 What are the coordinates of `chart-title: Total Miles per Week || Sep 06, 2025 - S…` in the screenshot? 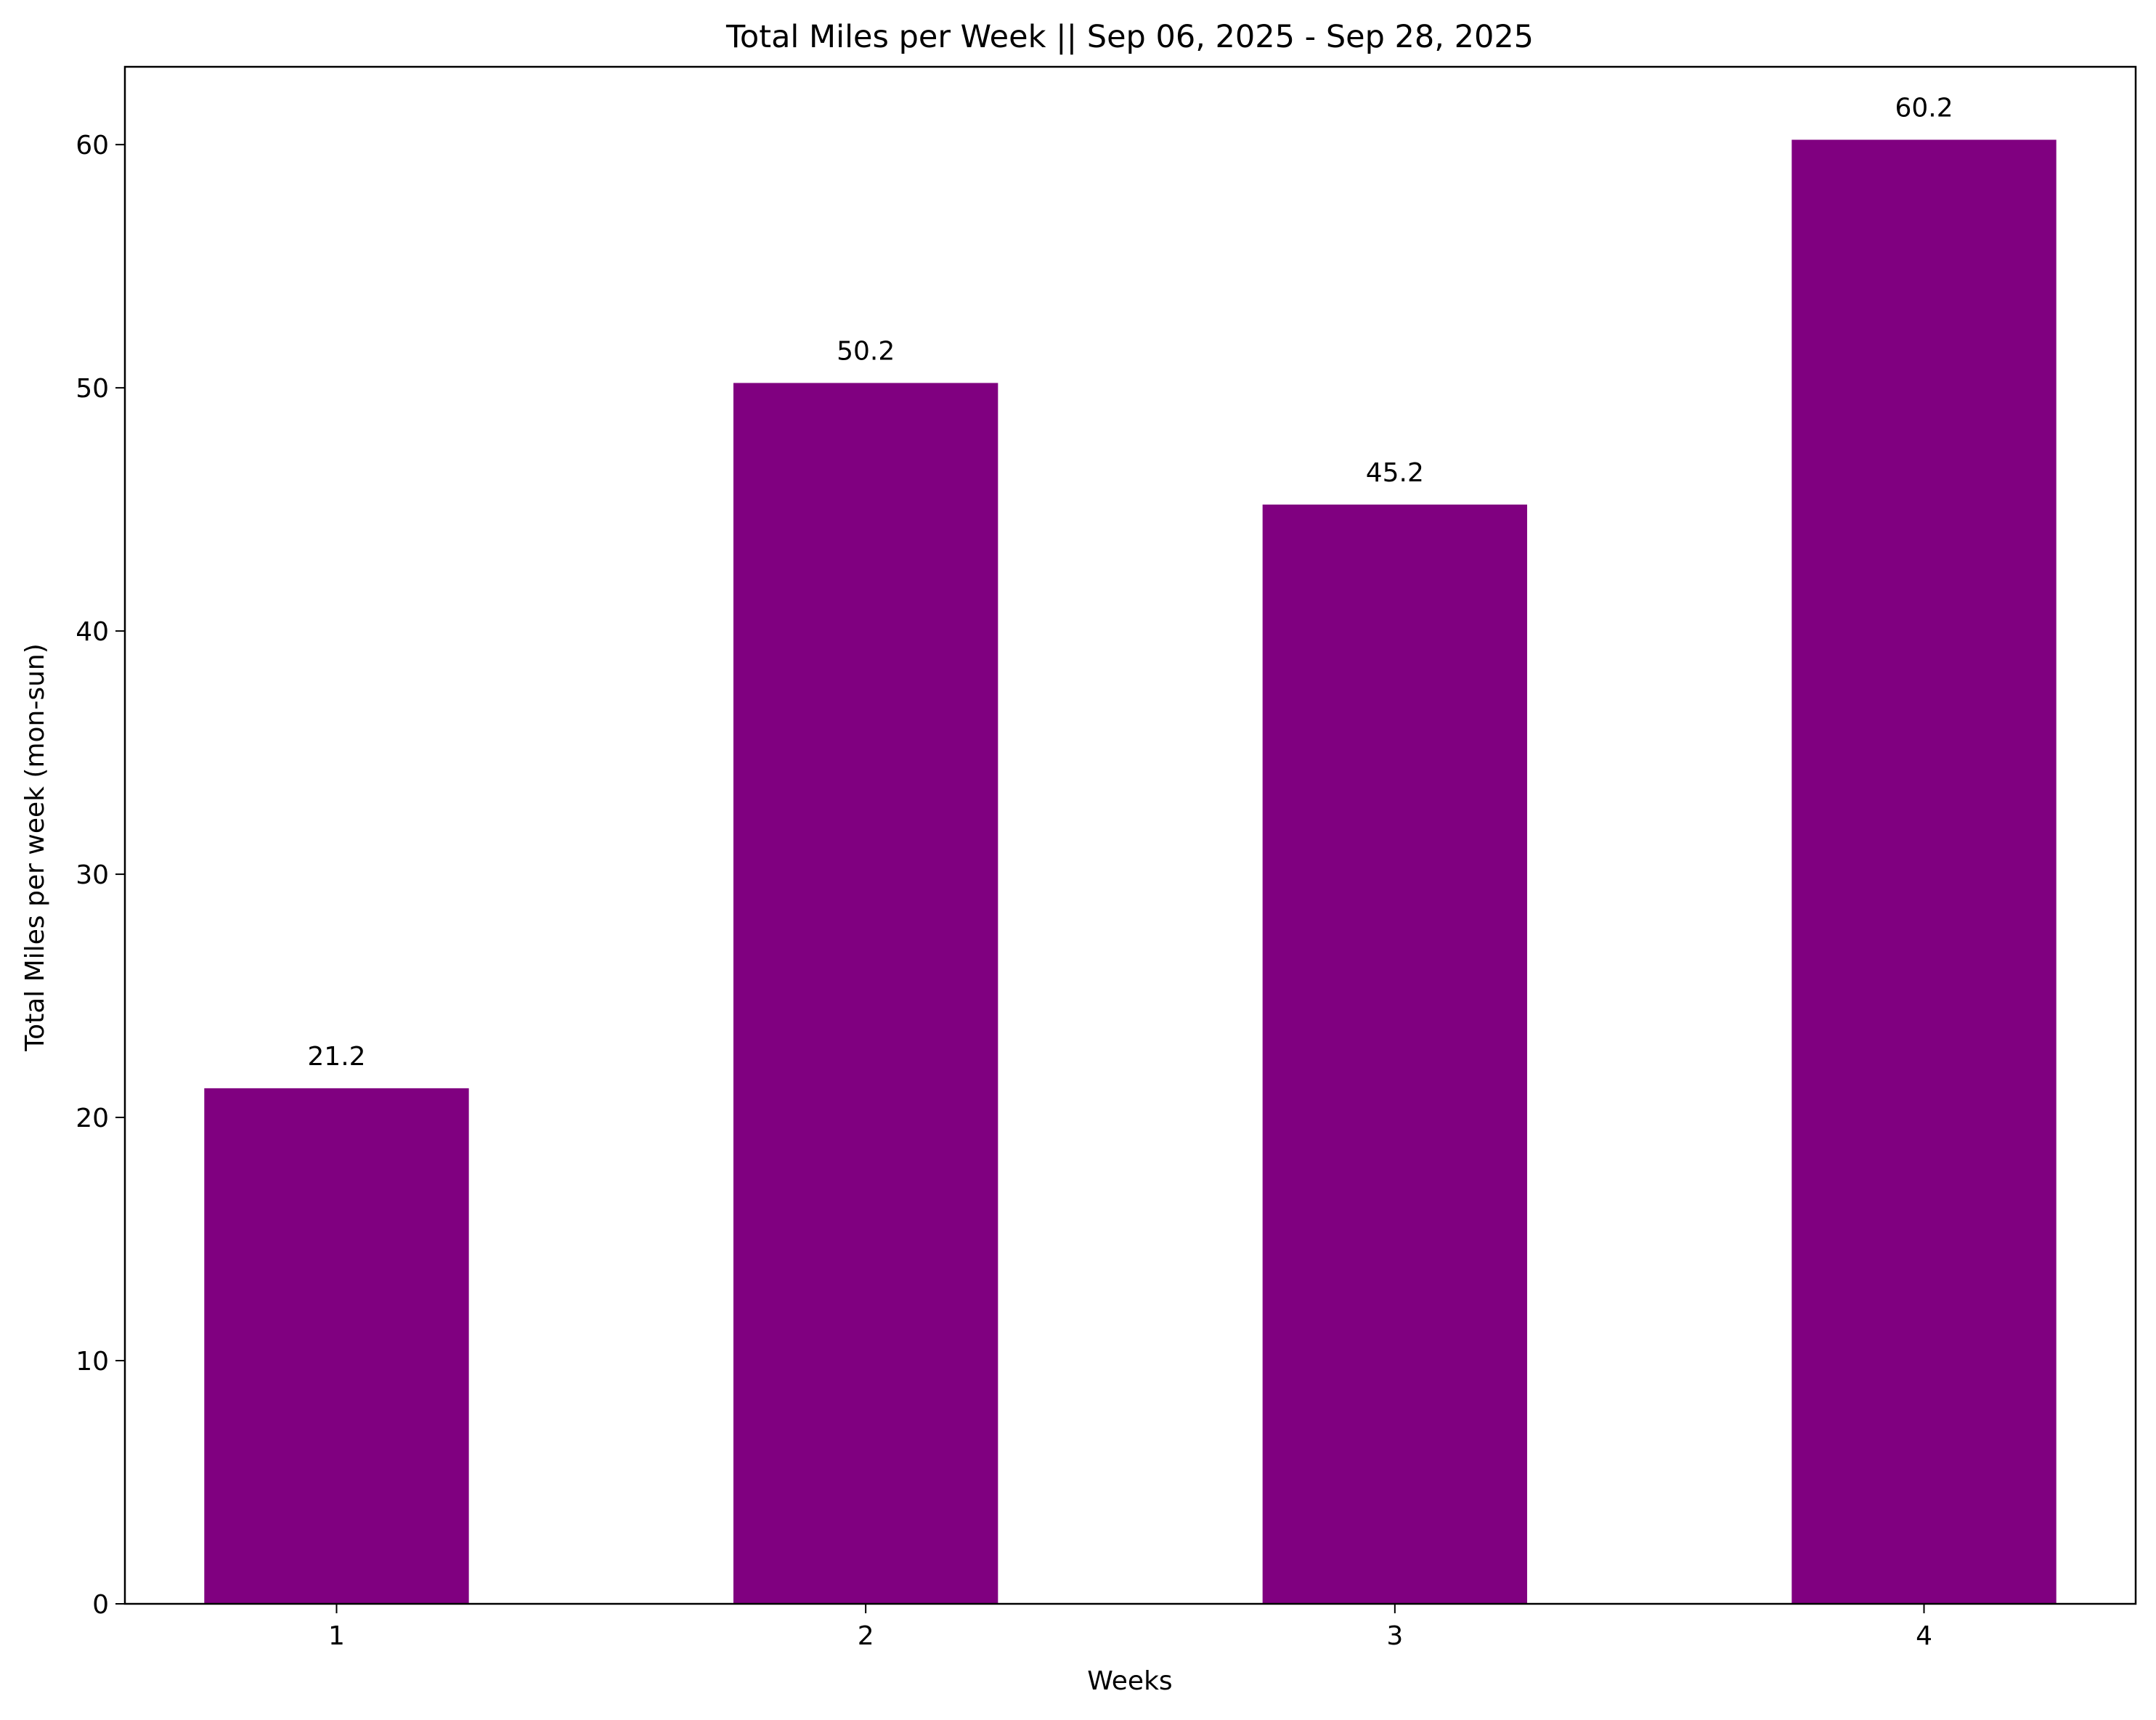 It's located at (1129, 37).